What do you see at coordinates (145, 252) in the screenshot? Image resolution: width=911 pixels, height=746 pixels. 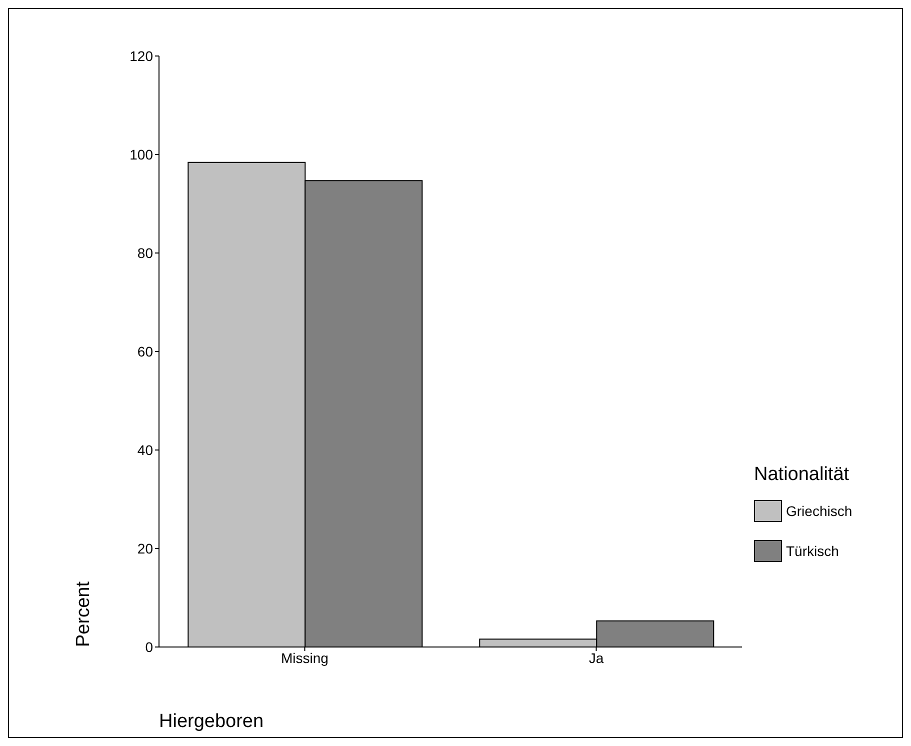 I see `y-tick-label: 80` at bounding box center [145, 252].